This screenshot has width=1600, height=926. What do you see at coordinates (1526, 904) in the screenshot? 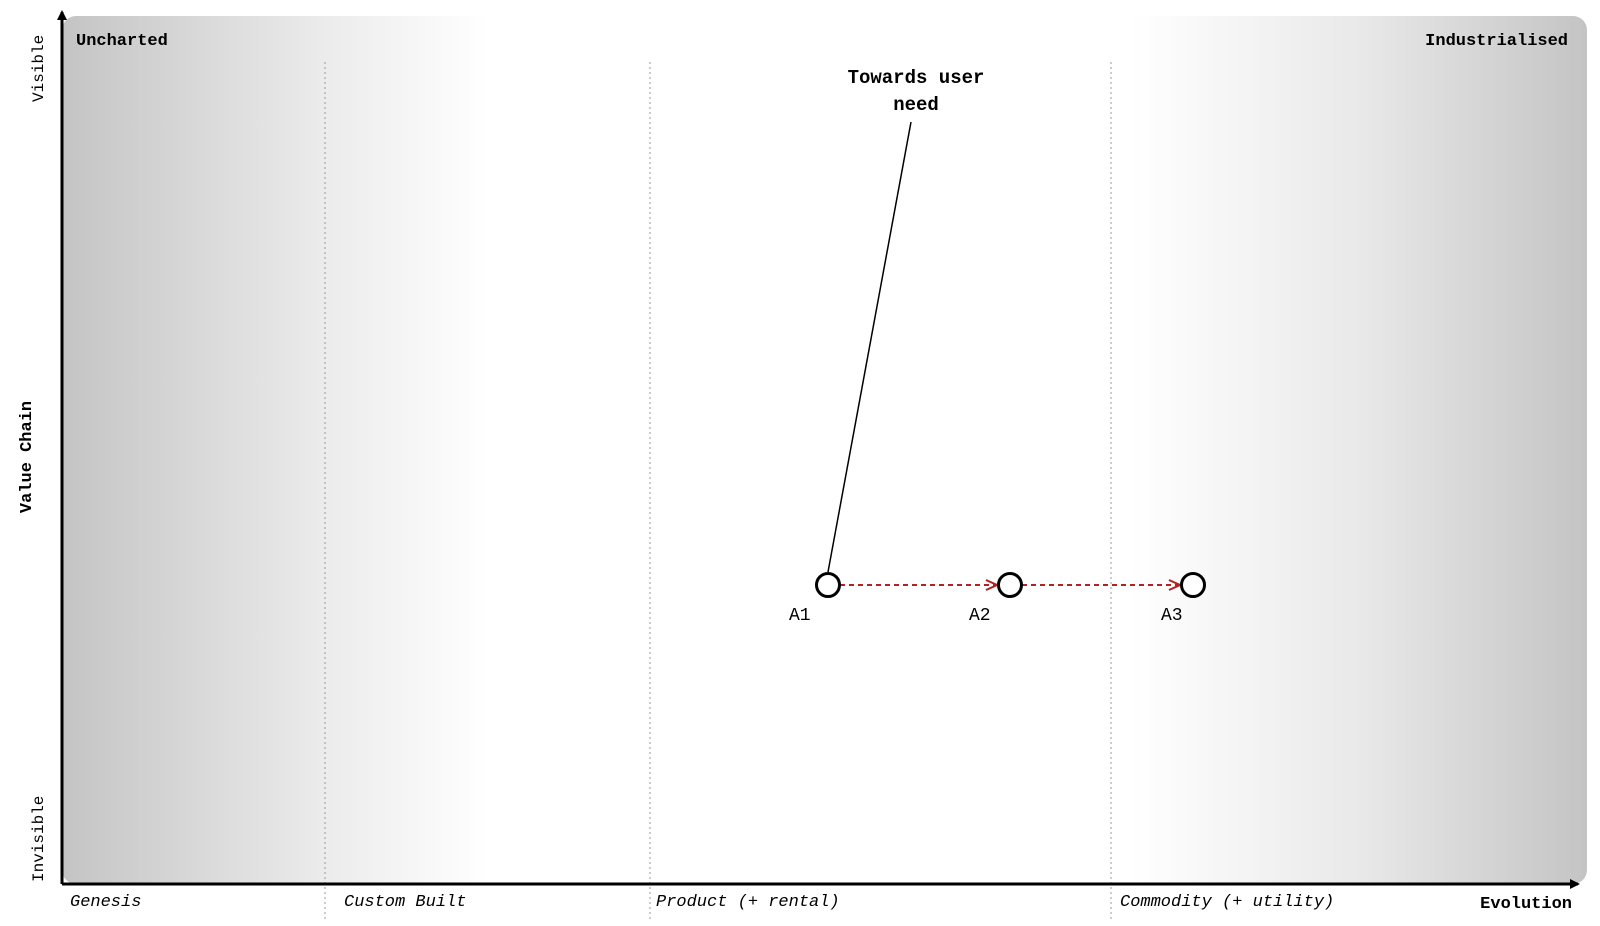
I see `x-axis-title: Evolution` at bounding box center [1526, 904].